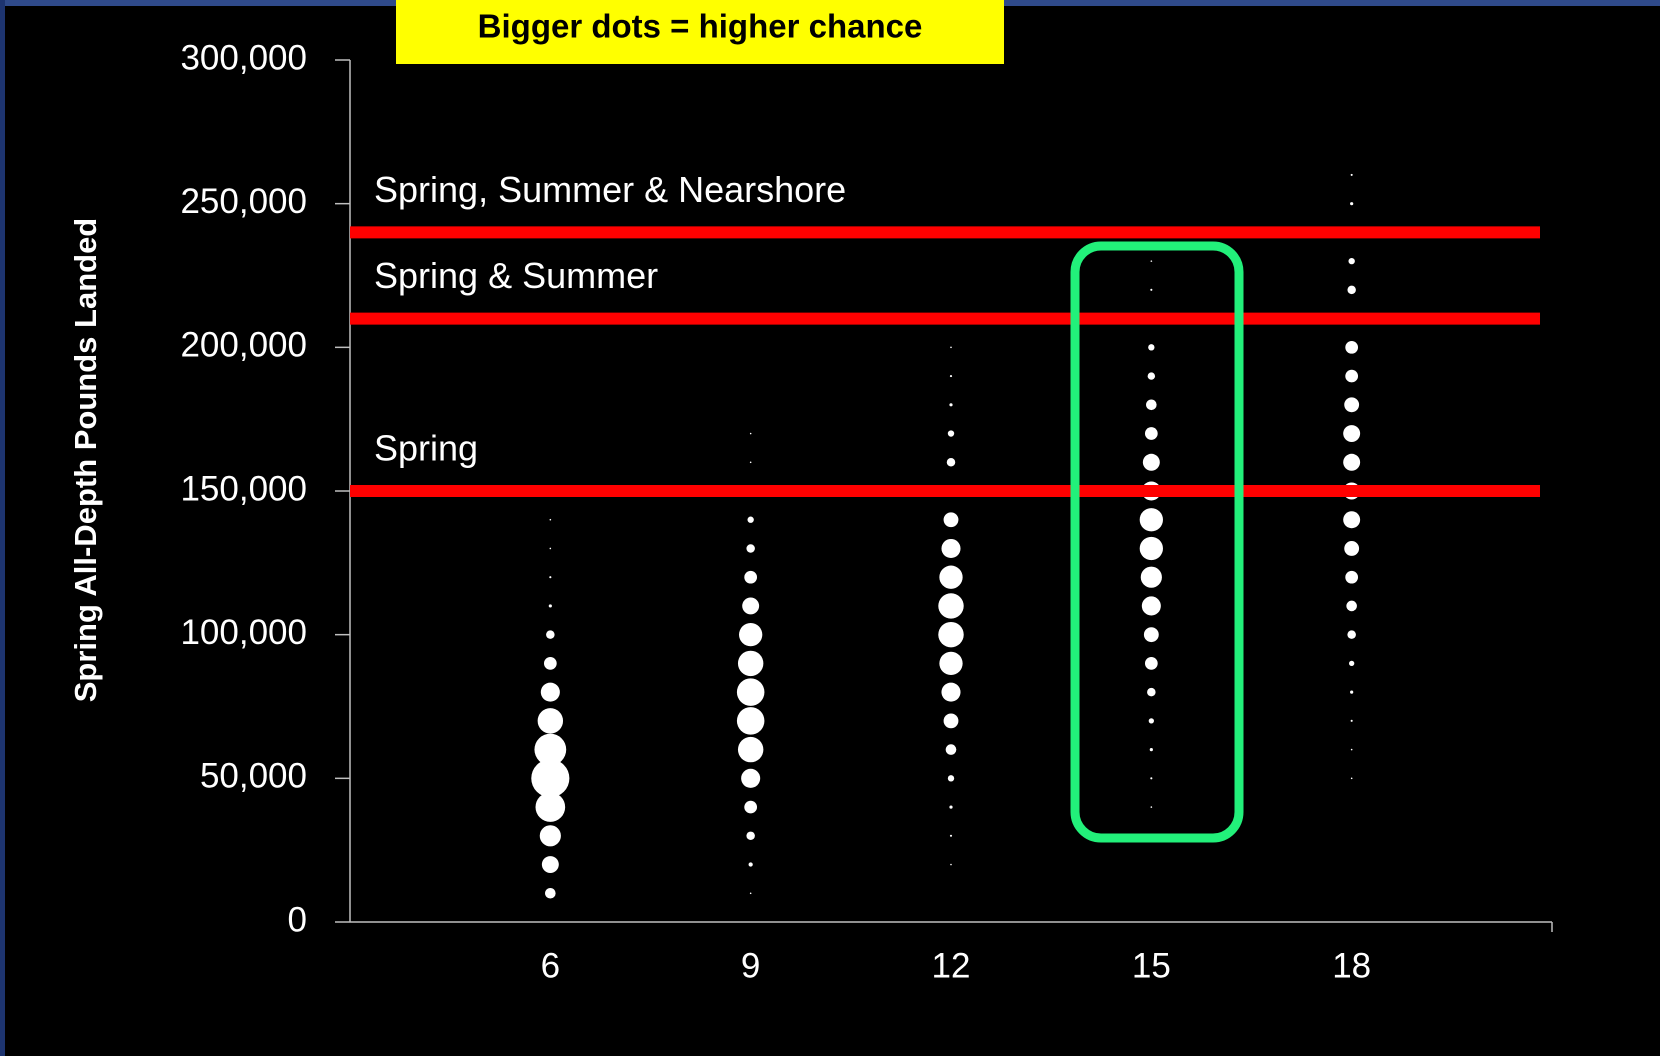 Image resolution: width=1660 pixels, height=1056 pixels. What do you see at coordinates (2, 528) in the screenshot?
I see `slide-left-edge` at bounding box center [2, 528].